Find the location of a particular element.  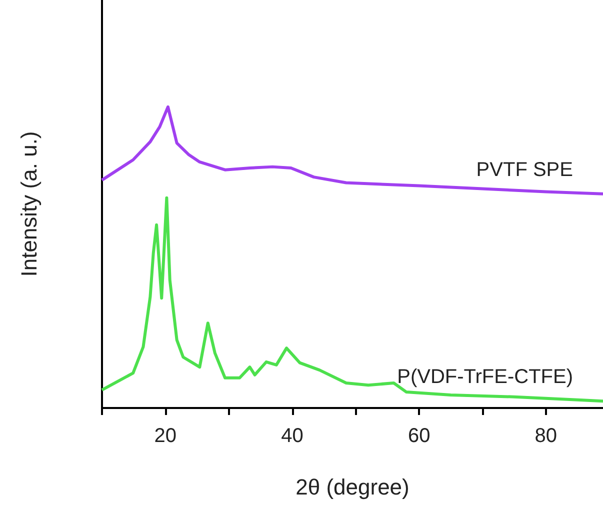

x-tick-label: 20 is located at coordinates (165, 436).